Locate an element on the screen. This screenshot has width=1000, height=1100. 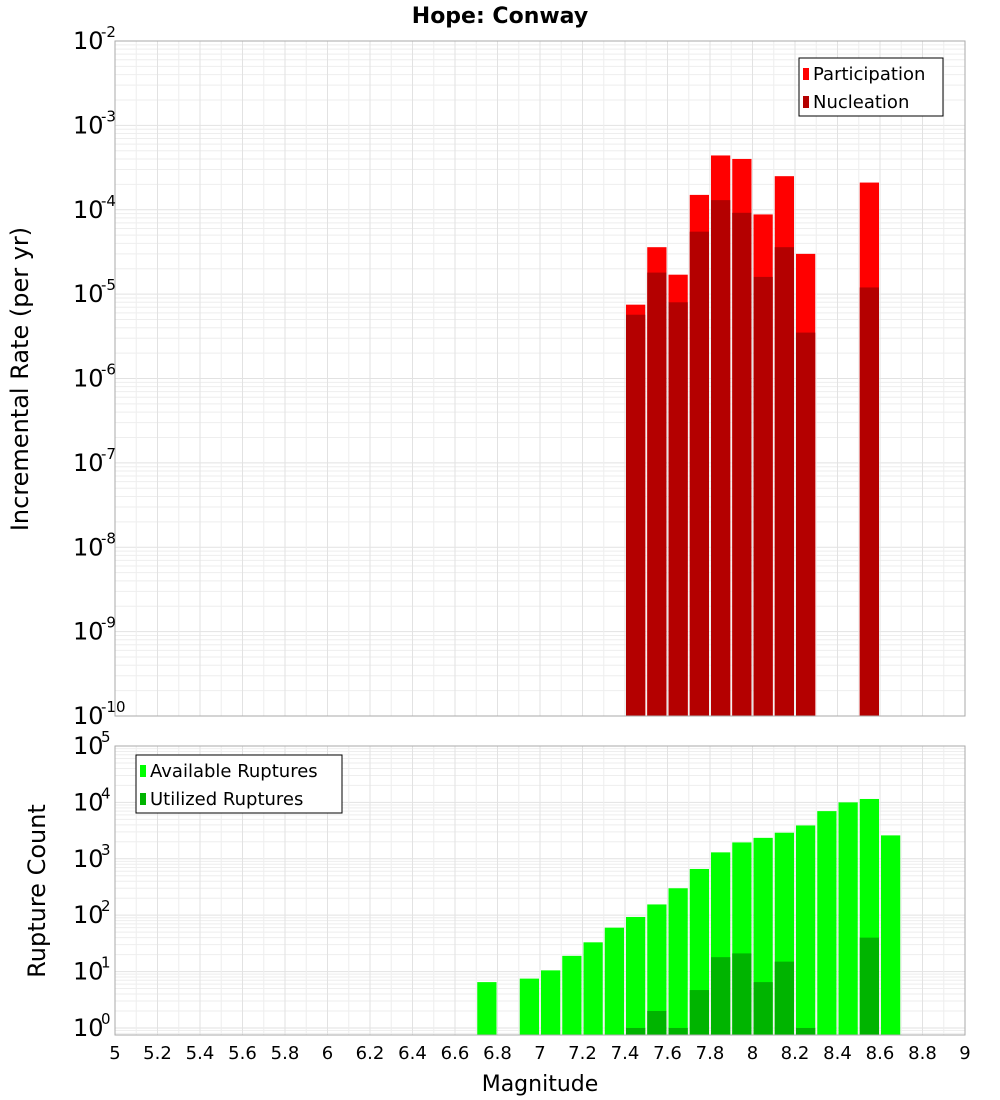
series-nucleation is located at coordinates (752, 458).